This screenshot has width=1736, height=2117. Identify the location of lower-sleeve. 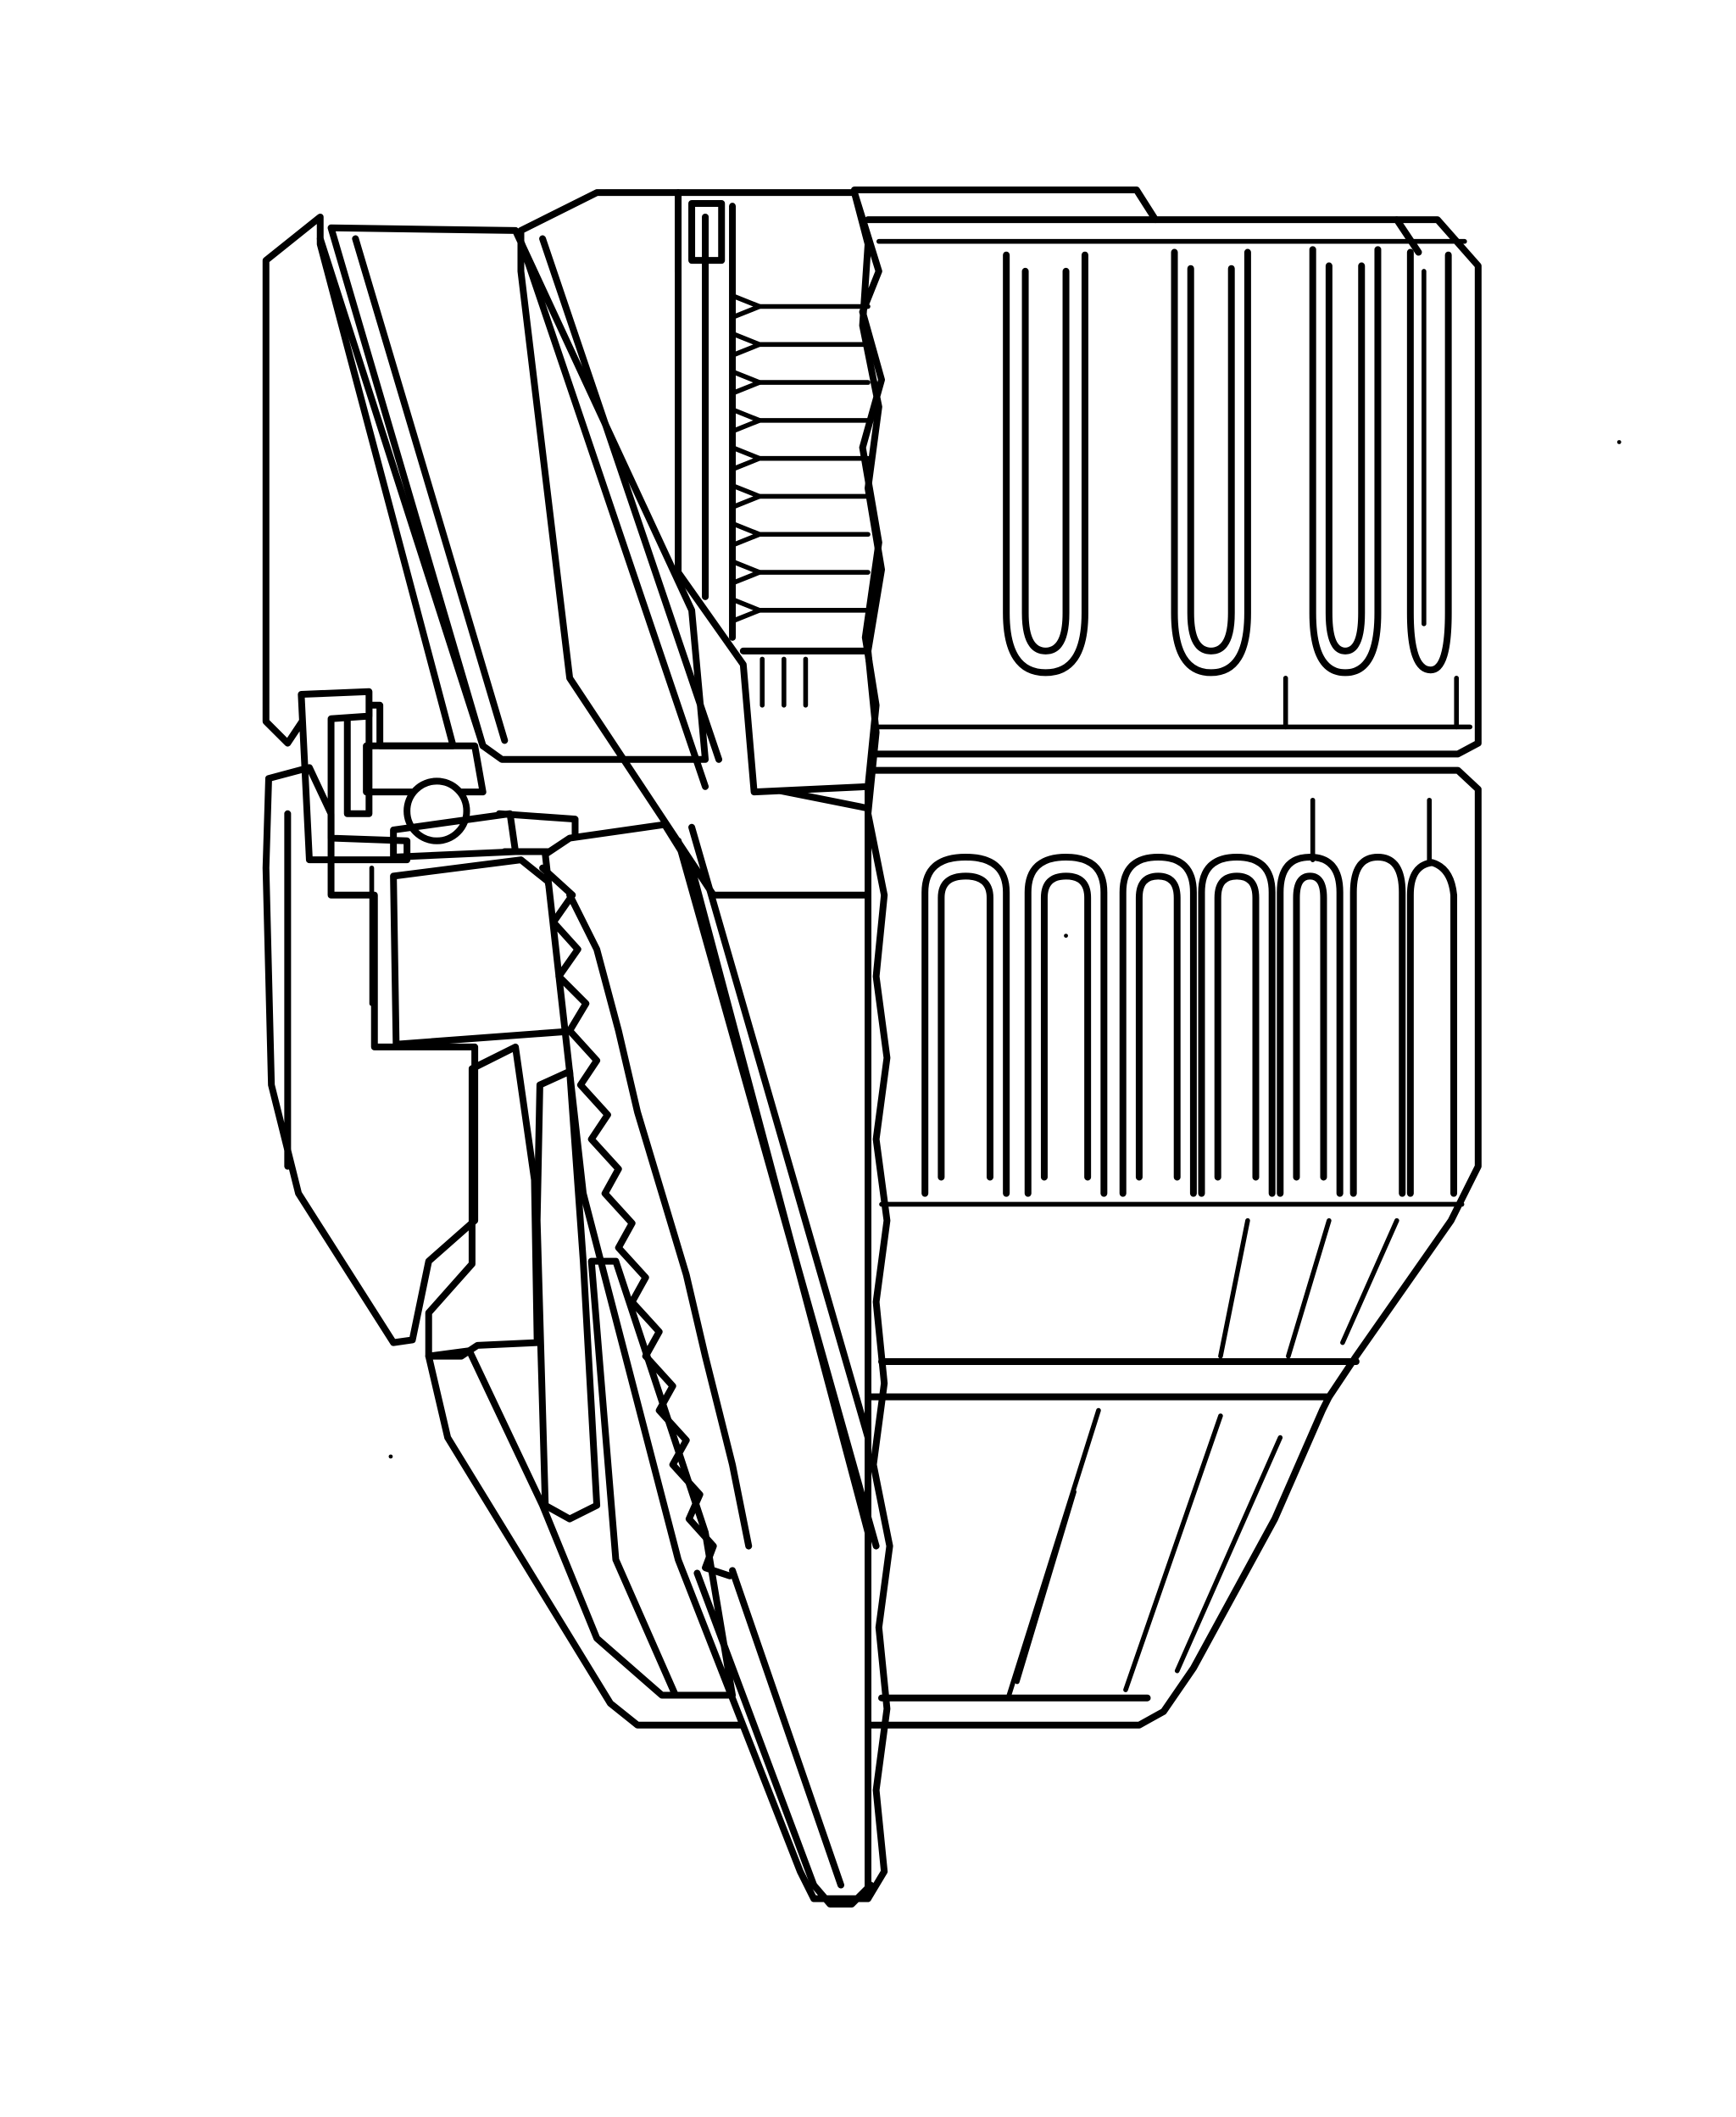
(1173, 1083).